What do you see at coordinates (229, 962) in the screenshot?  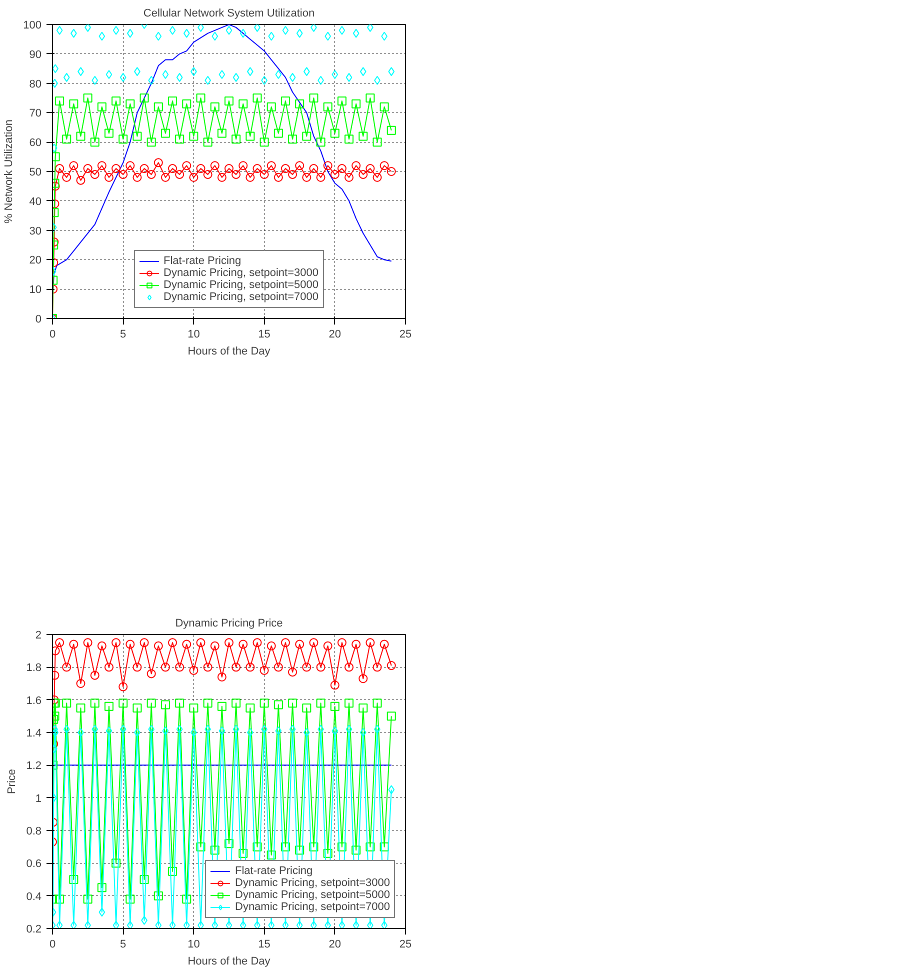 I see `x-axis-title: Hours of the Day` at bounding box center [229, 962].